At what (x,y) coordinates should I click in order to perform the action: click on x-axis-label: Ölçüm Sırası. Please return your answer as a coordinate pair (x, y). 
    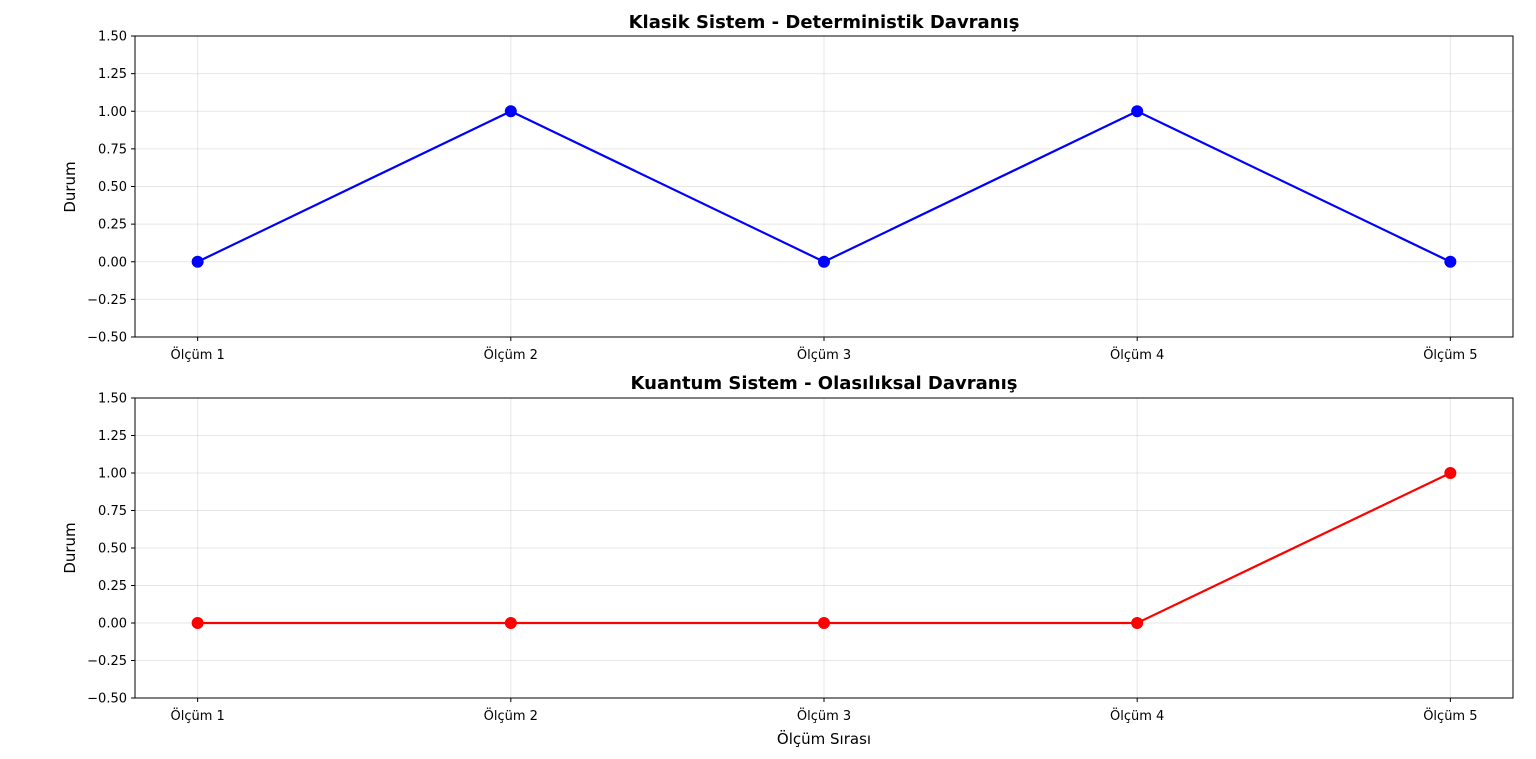
    Looking at the image, I should click on (824, 738).